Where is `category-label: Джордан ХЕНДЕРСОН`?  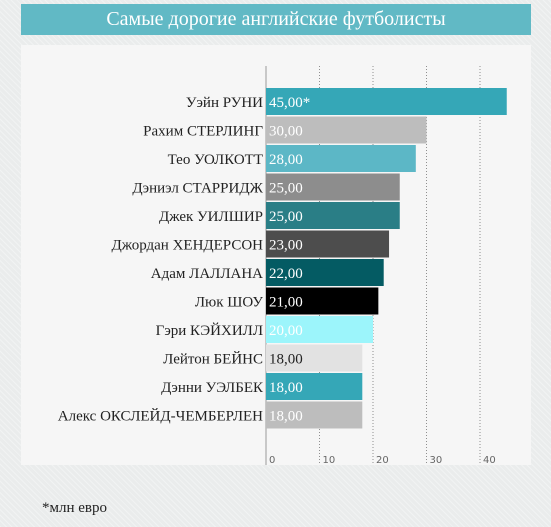 category-label: Джордан ХЕНДЕРСОН is located at coordinates (187, 246).